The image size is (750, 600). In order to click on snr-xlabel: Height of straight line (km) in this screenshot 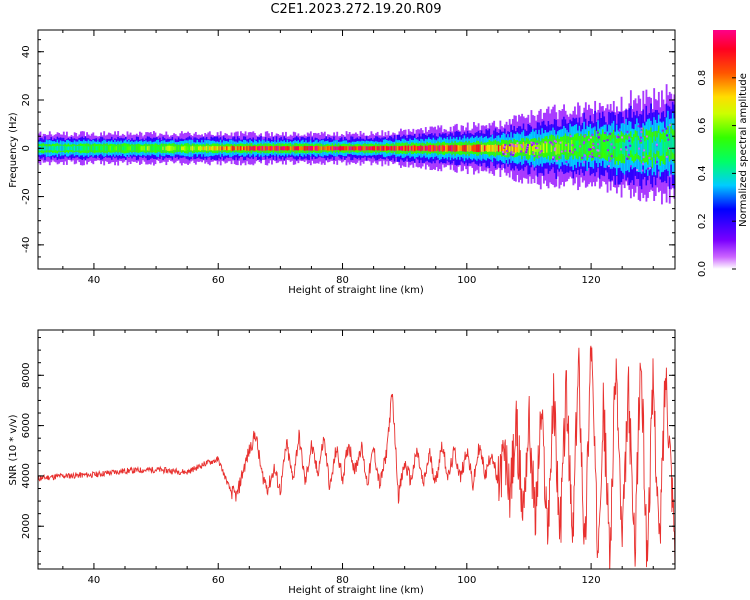, I will do `click(356, 590)`.